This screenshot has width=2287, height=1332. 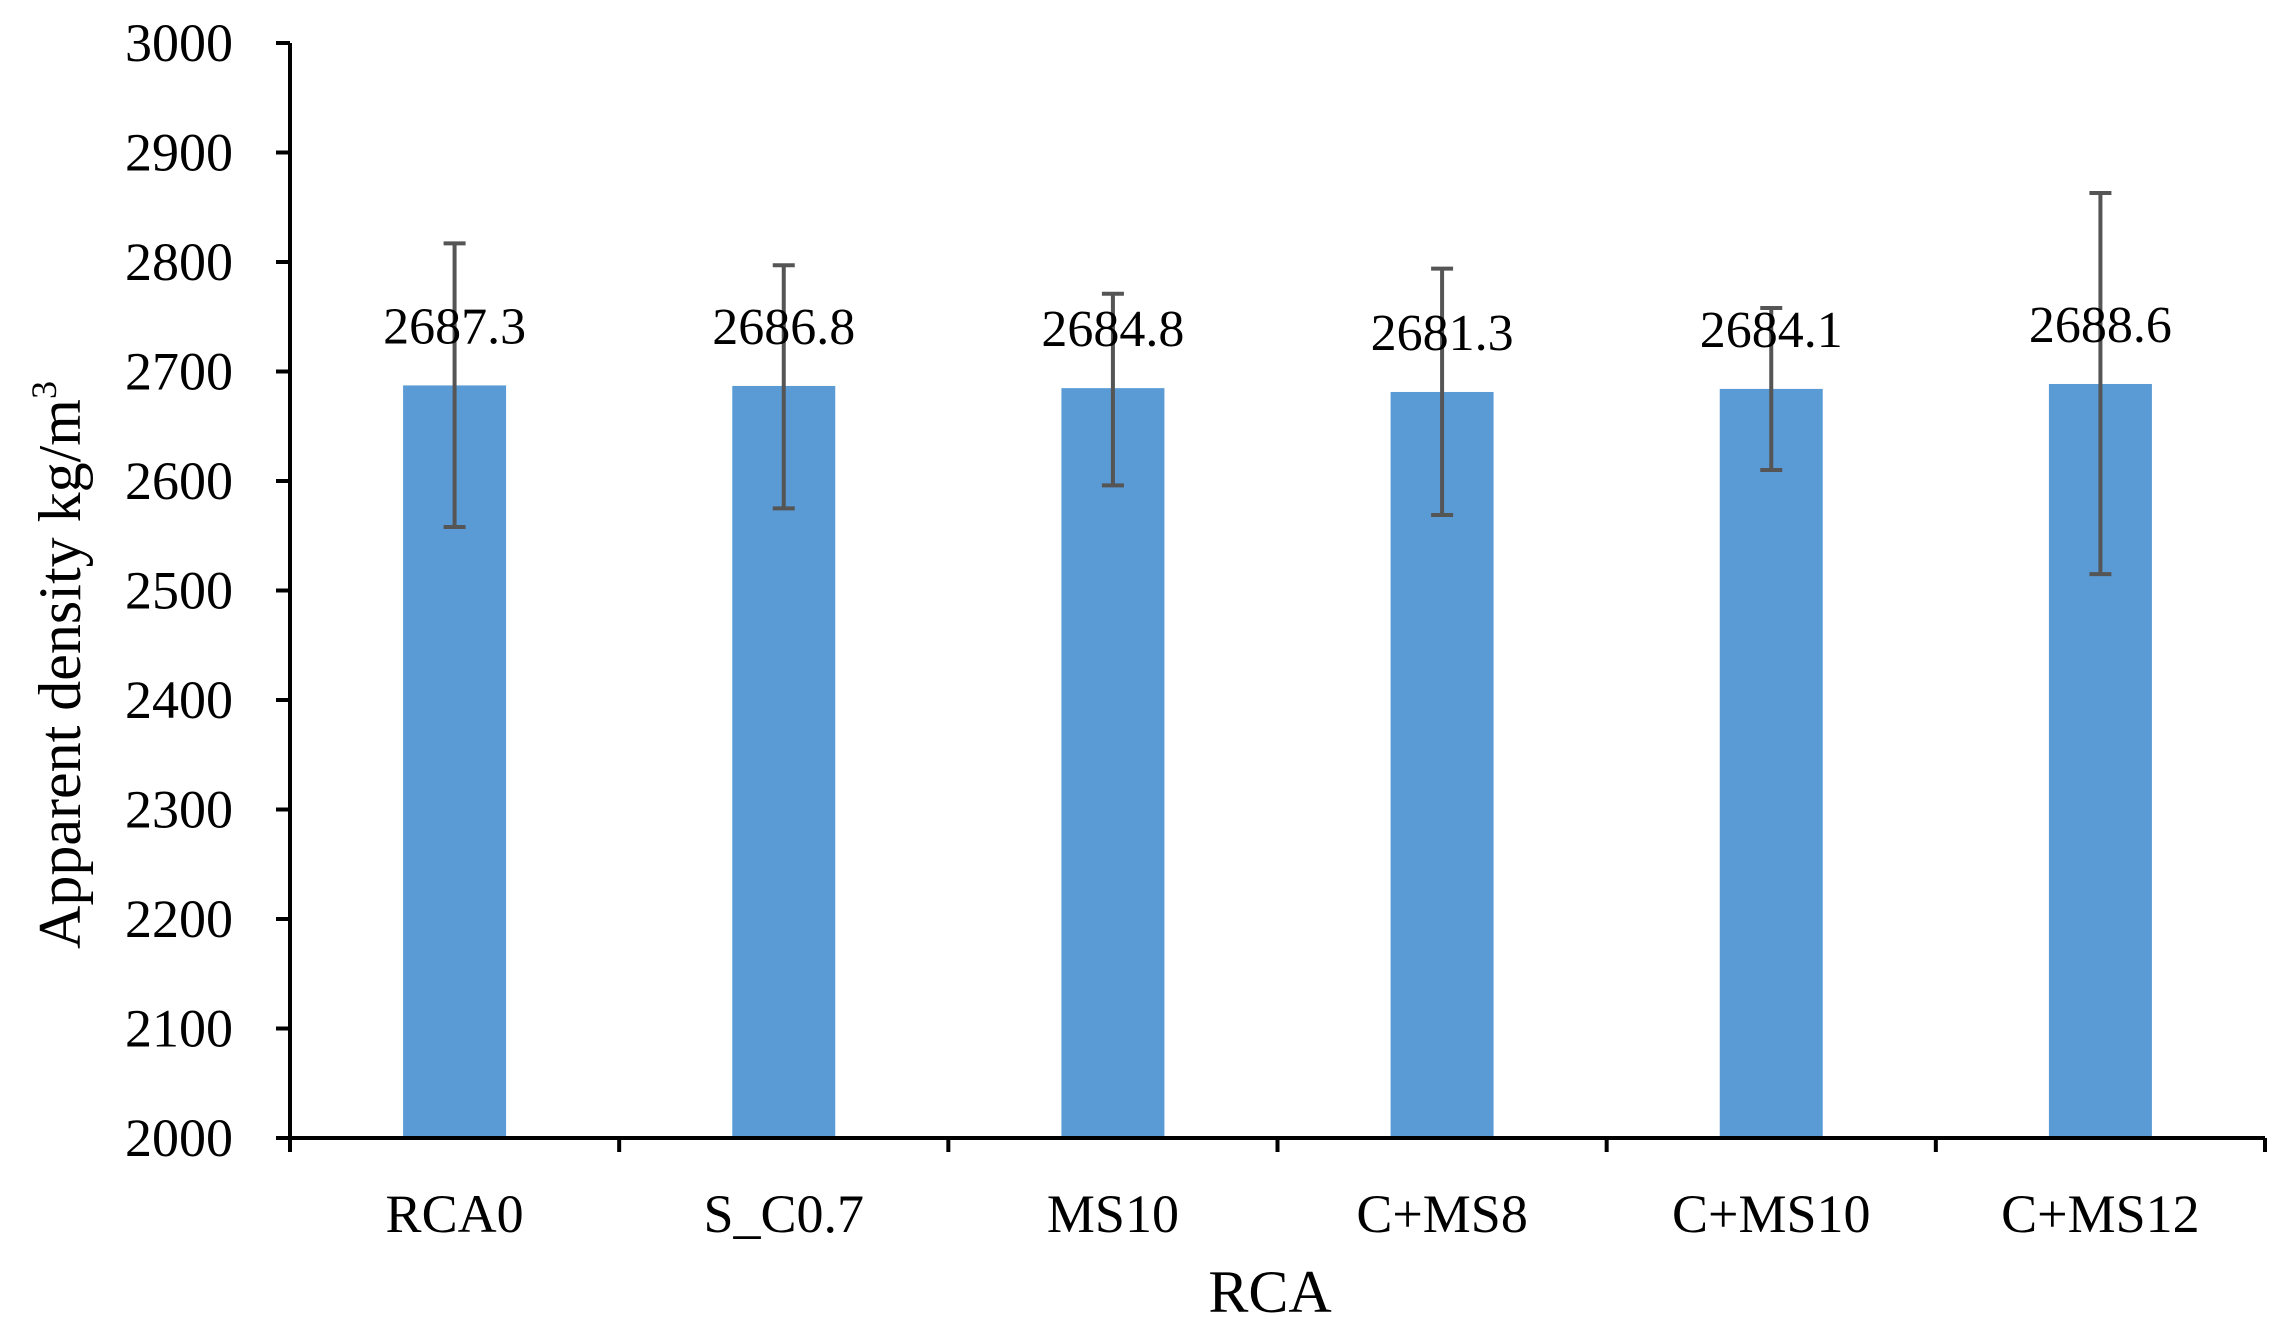 What do you see at coordinates (179, 591) in the screenshot?
I see `y-tick-label: 2500` at bounding box center [179, 591].